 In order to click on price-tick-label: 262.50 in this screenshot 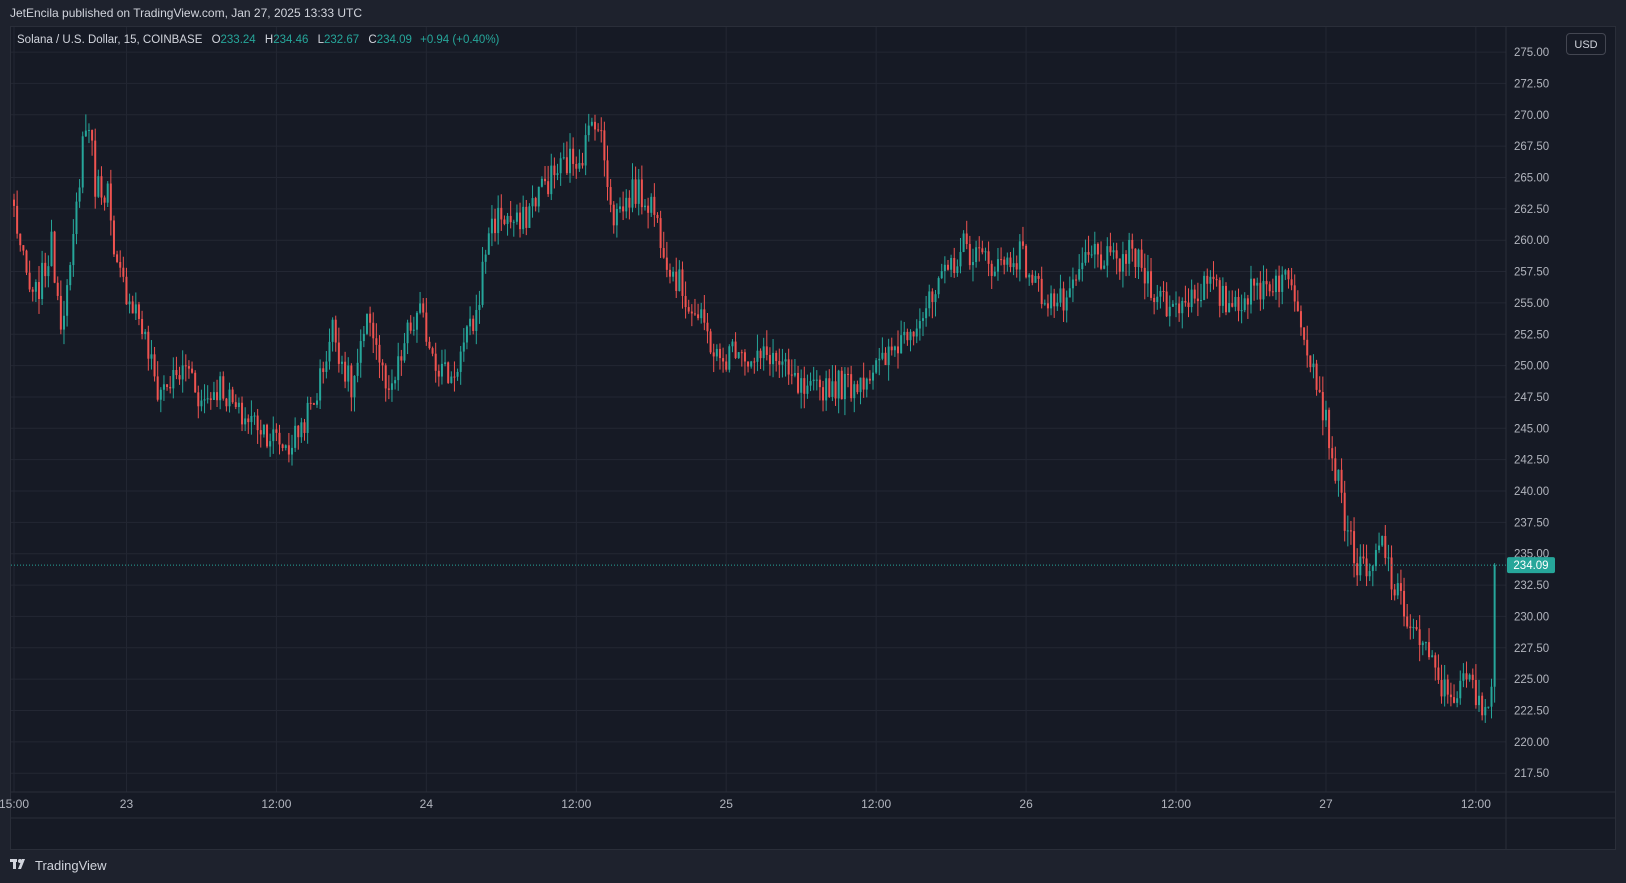, I will do `click(1531, 210)`.